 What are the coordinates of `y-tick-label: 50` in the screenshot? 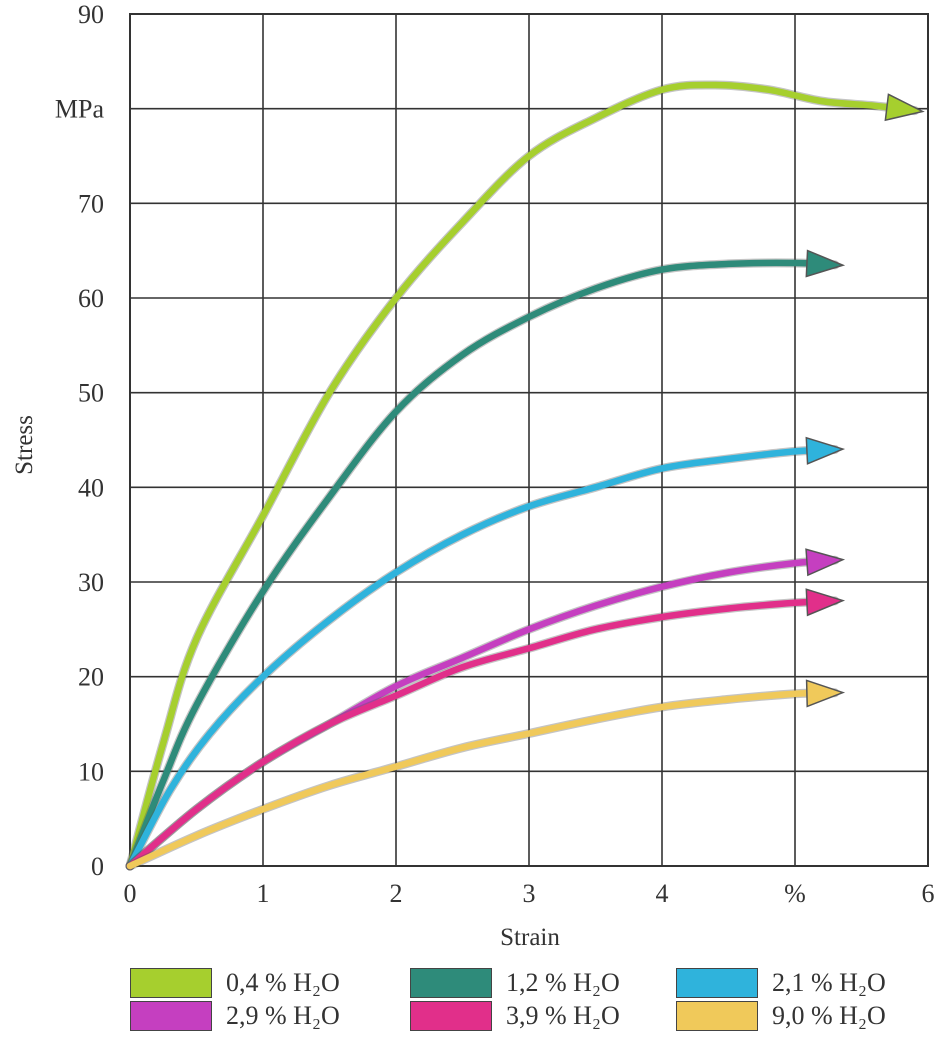 It's located at (91, 393).